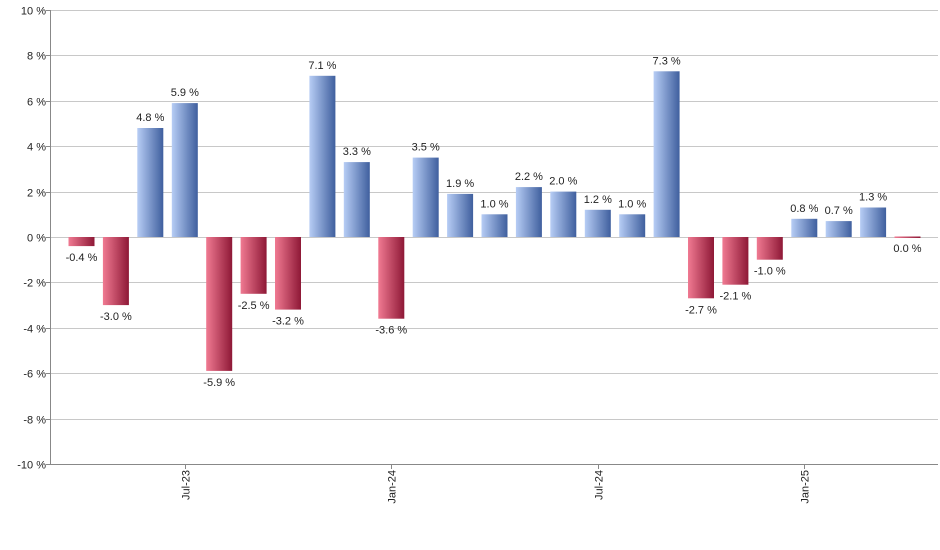  What do you see at coordinates (36, 148) in the screenshot?
I see `y-tick-label: 4 %` at bounding box center [36, 148].